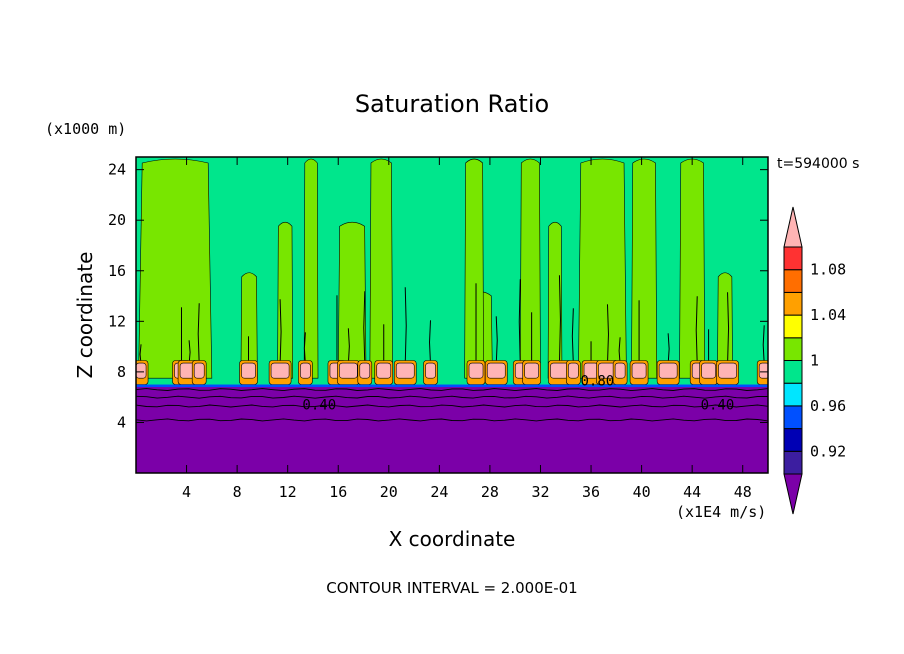  What do you see at coordinates (117, 271) in the screenshot?
I see `y-tick-label: 16` at bounding box center [117, 271].